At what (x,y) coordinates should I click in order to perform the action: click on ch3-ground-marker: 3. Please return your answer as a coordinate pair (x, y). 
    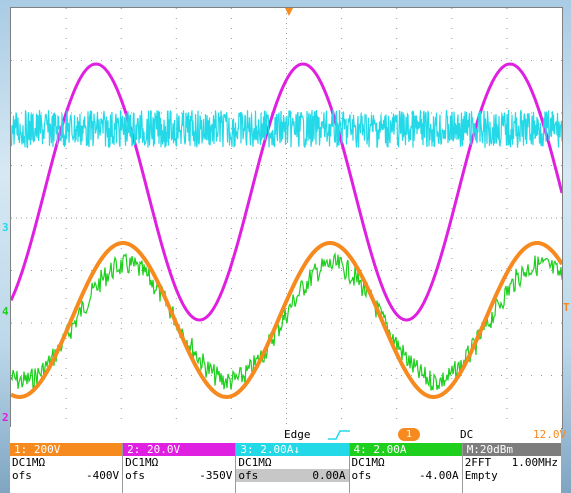
    Looking at the image, I should click on (5, 227).